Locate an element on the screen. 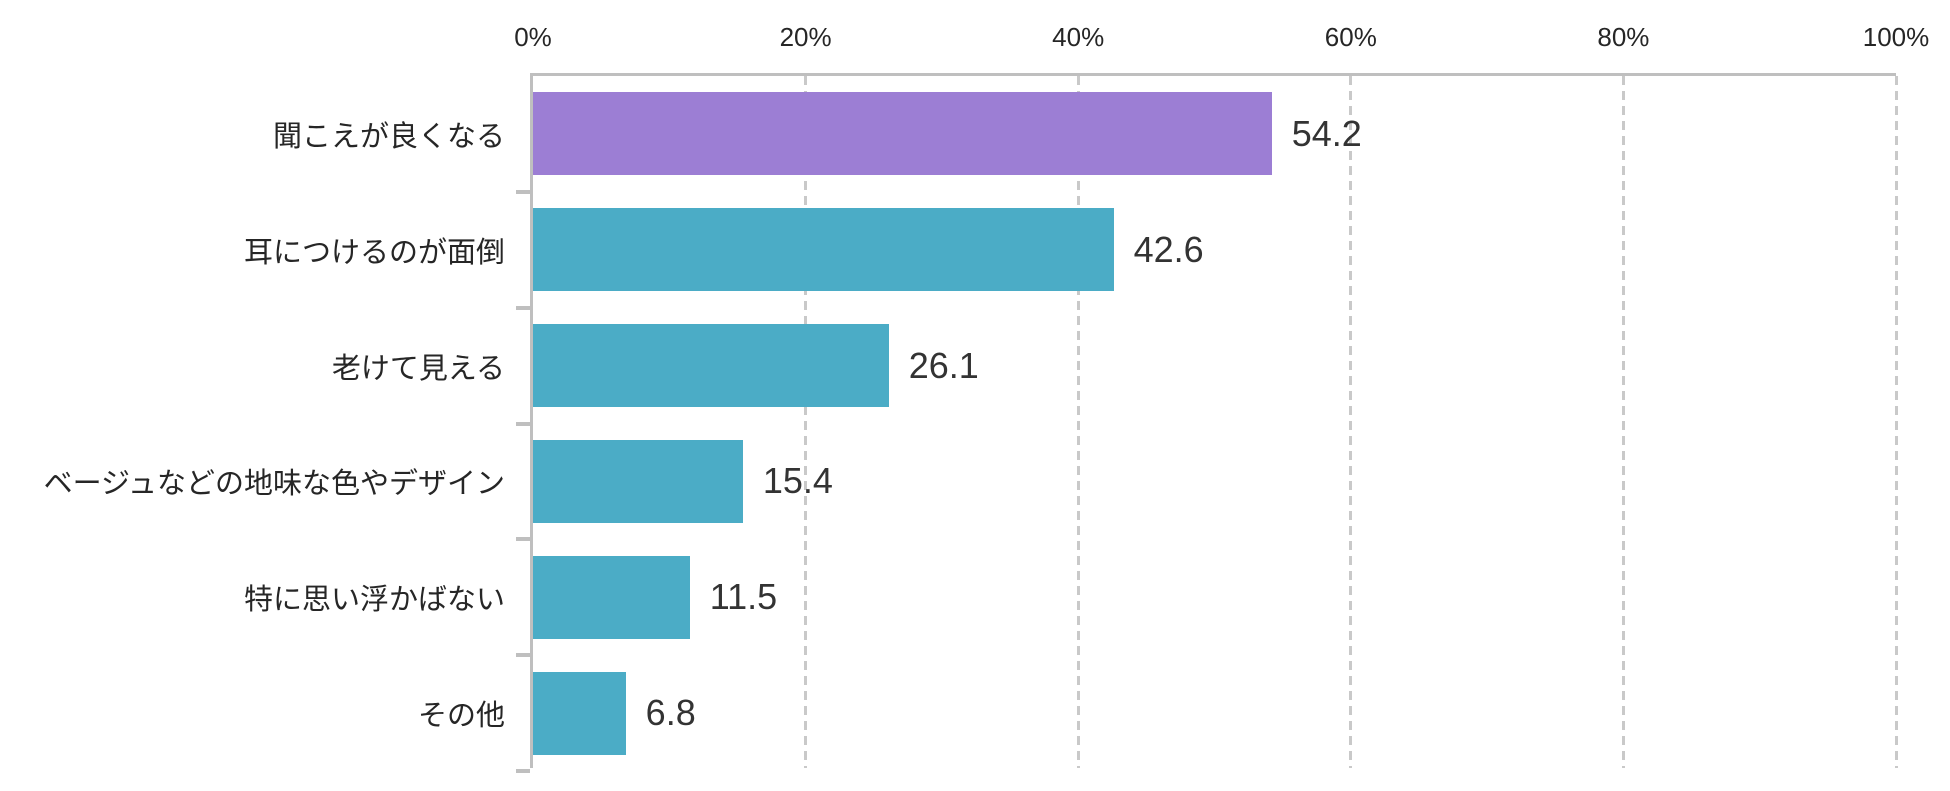  category-label: その他 is located at coordinates (461, 716).